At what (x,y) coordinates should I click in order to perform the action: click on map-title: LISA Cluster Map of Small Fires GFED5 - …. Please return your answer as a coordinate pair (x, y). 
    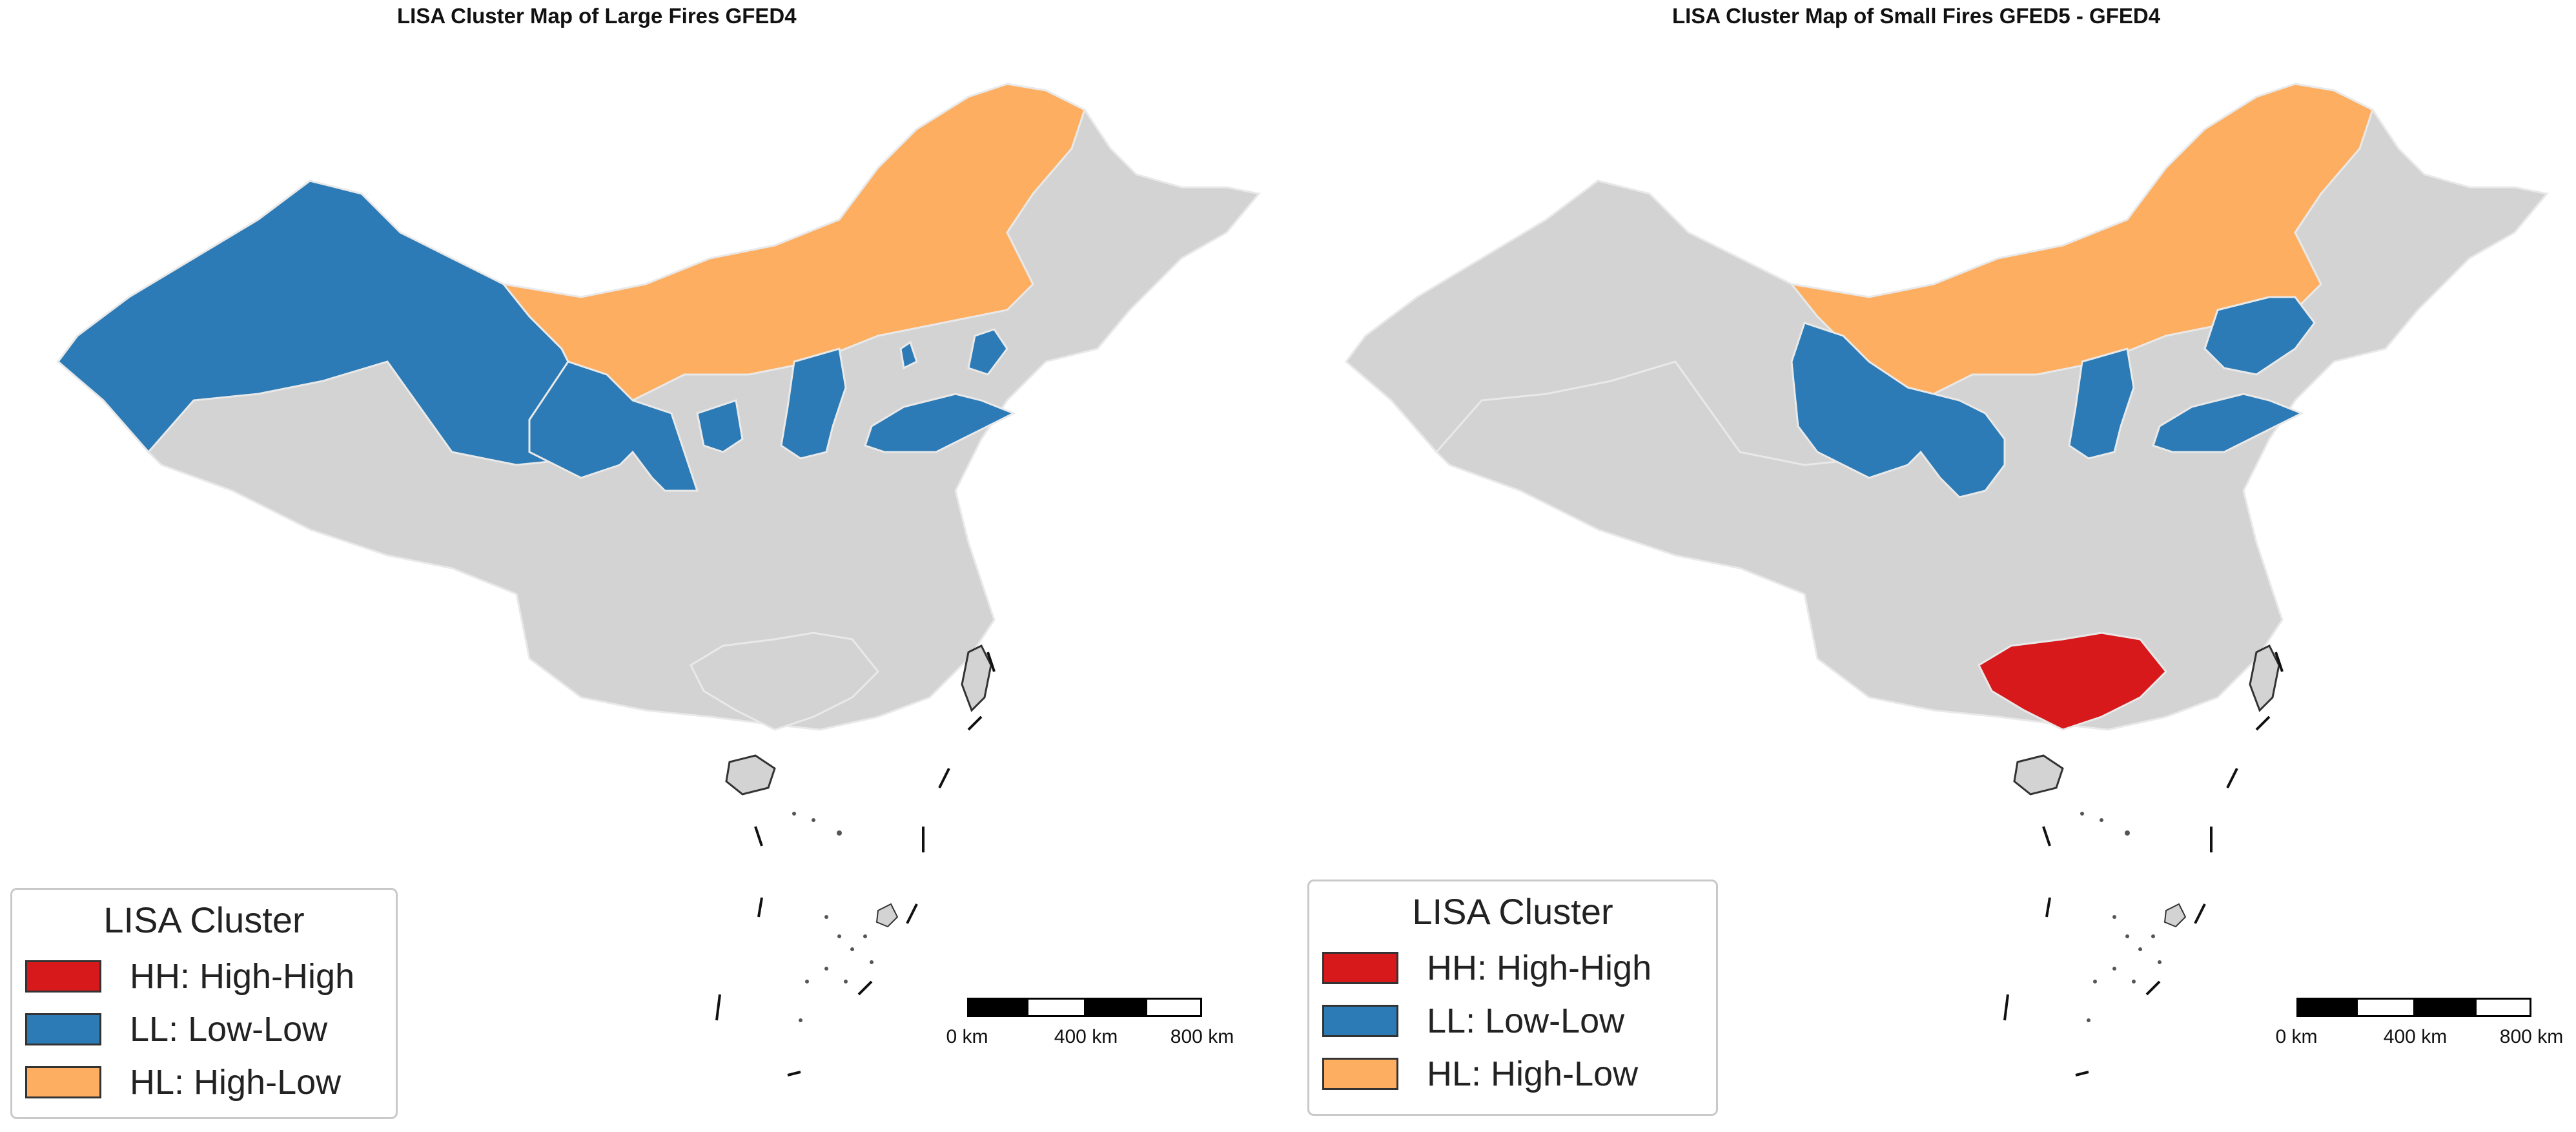
    Looking at the image, I should click on (1916, 16).